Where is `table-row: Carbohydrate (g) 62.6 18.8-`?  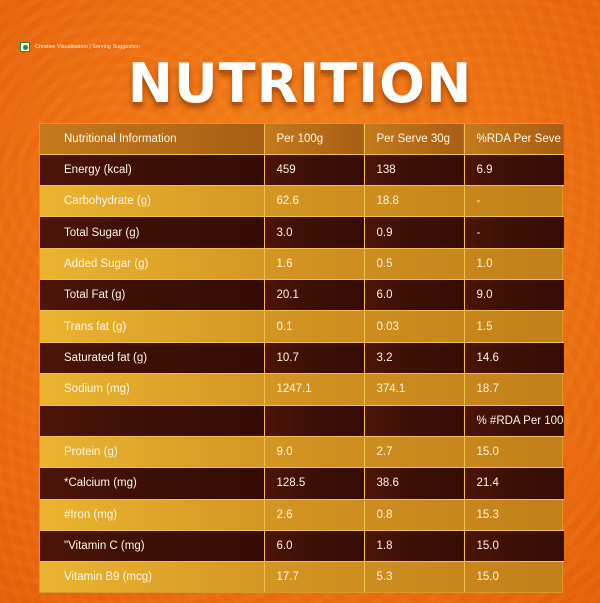 table-row: Carbohydrate (g) 62.6 18.8- is located at coordinates (302, 201).